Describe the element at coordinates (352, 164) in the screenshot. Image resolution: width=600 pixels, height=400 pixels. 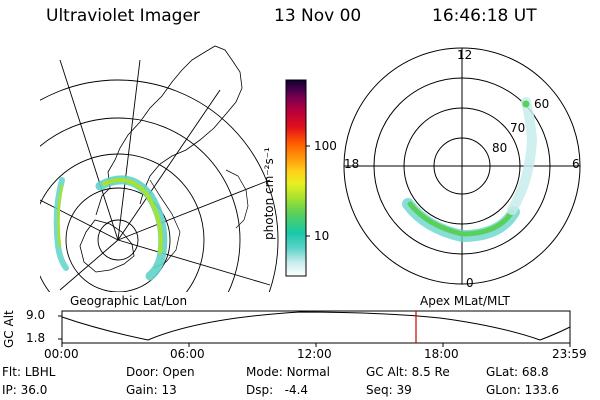
I see `mlt-label-18: 18` at that location.